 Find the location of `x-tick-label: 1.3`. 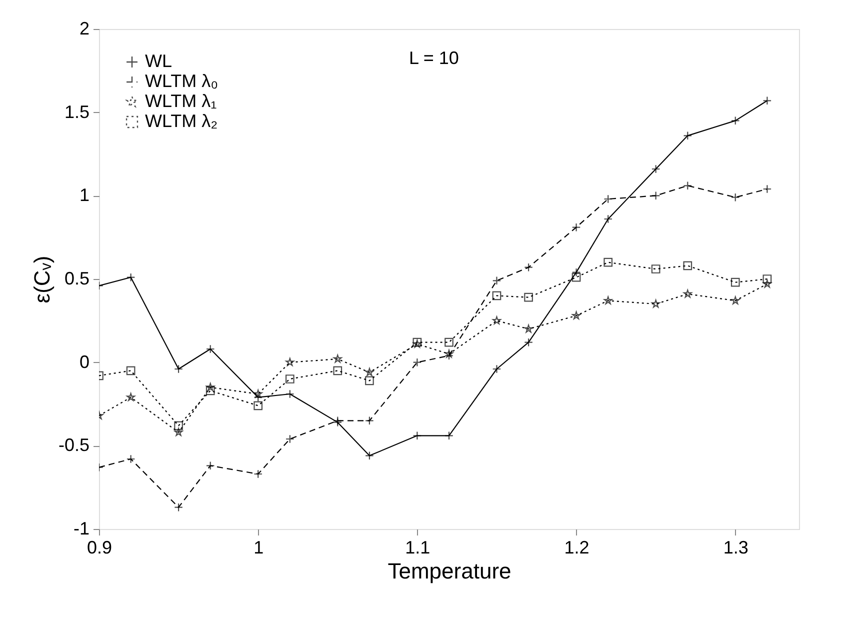

x-tick-label: 1.3 is located at coordinates (735, 548).